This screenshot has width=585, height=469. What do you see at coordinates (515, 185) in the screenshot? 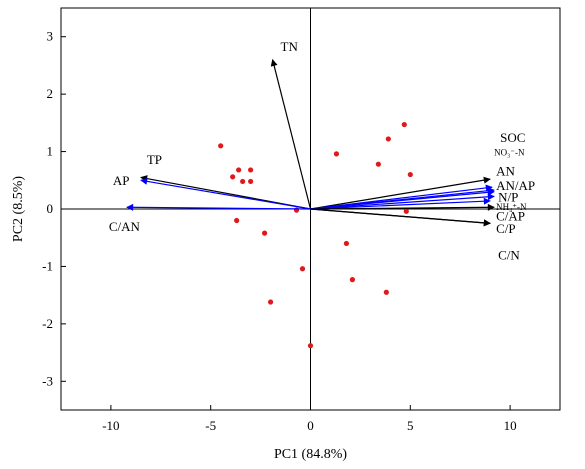
I see `vector-label: AN/AP` at bounding box center [515, 185].